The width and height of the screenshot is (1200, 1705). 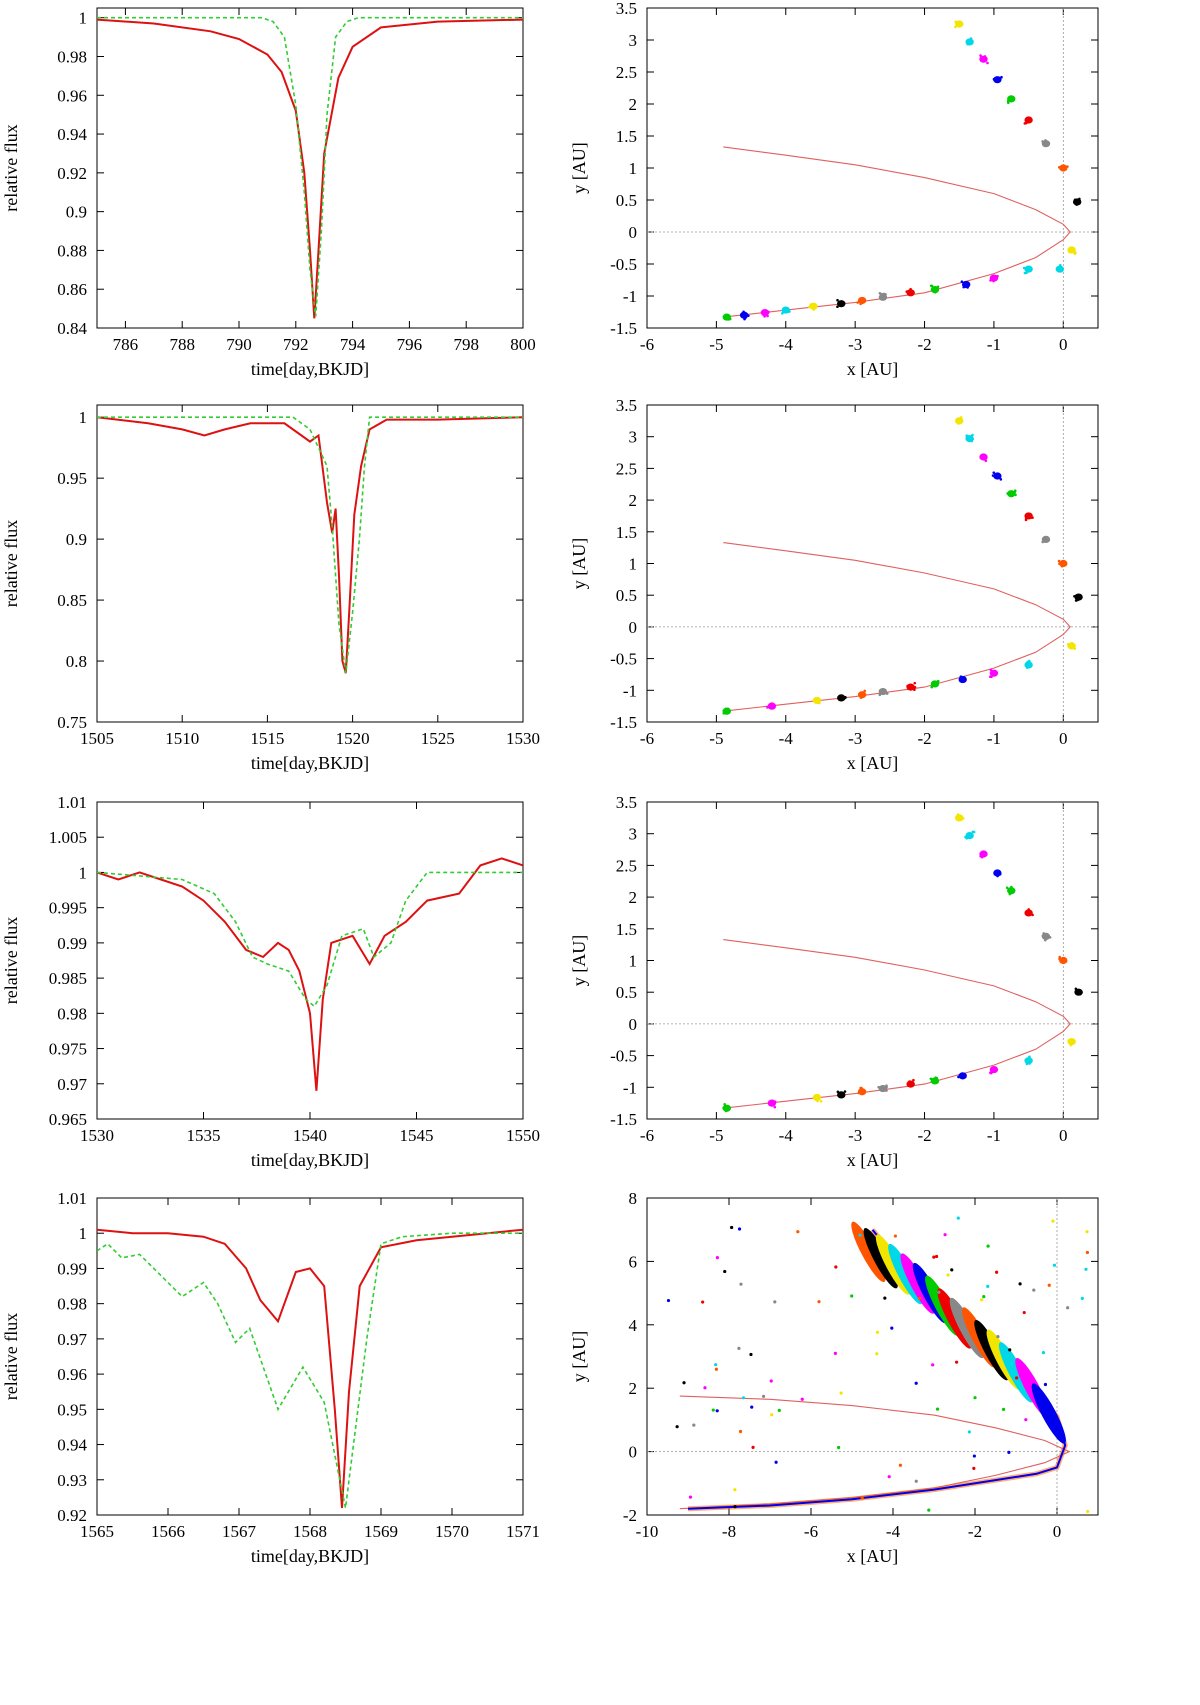 I want to click on x-tick-label: 800, so click(x=523, y=344).